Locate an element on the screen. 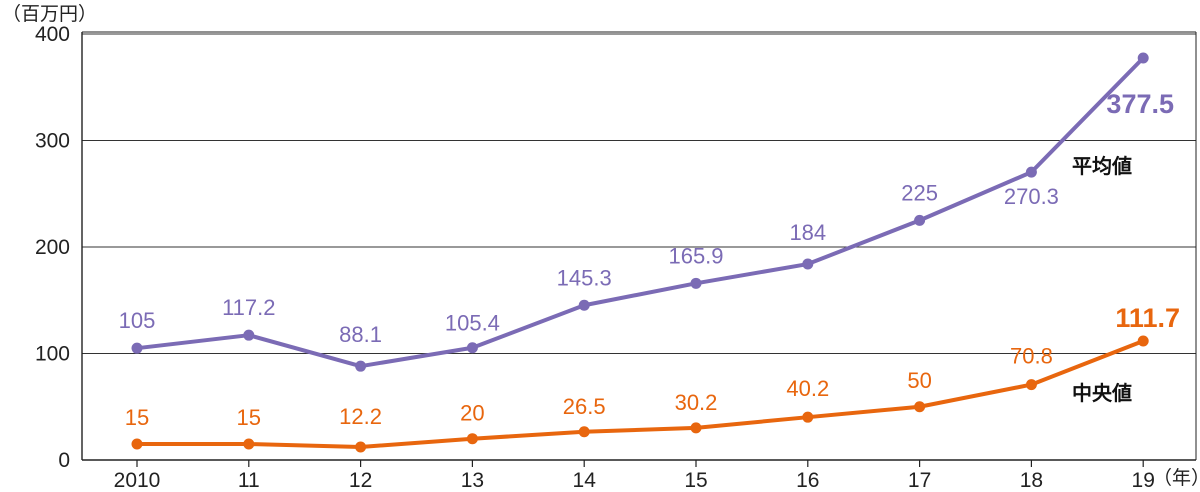  y-tick-labels: 0 100 200 300 400 is located at coordinates (52, 247).